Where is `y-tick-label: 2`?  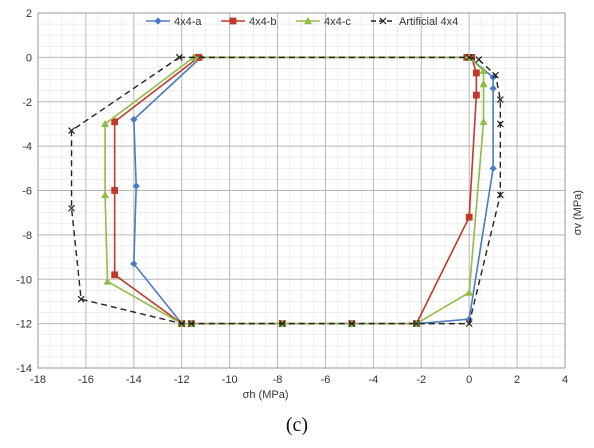 y-tick-label: 2 is located at coordinates (29, 14).